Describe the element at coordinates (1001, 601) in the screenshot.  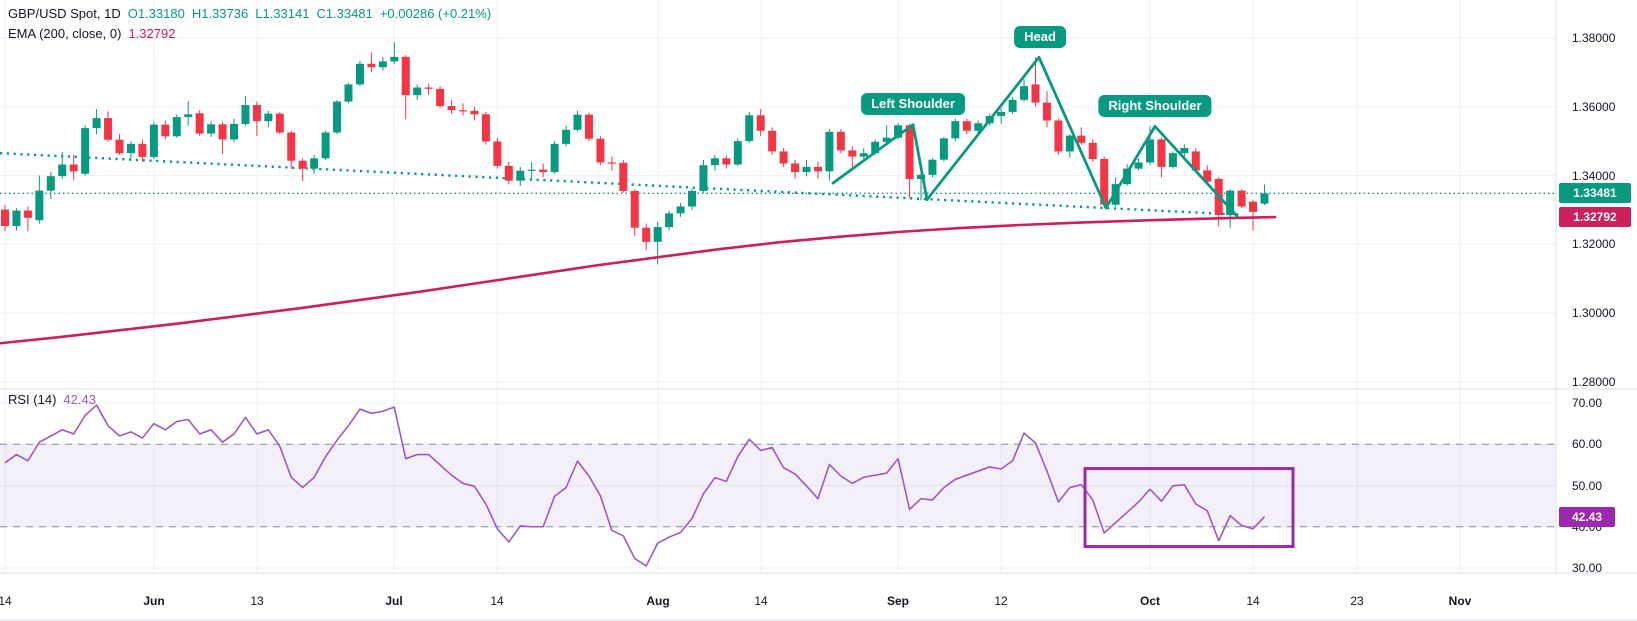
I see `time-axis-label: 12` at that location.